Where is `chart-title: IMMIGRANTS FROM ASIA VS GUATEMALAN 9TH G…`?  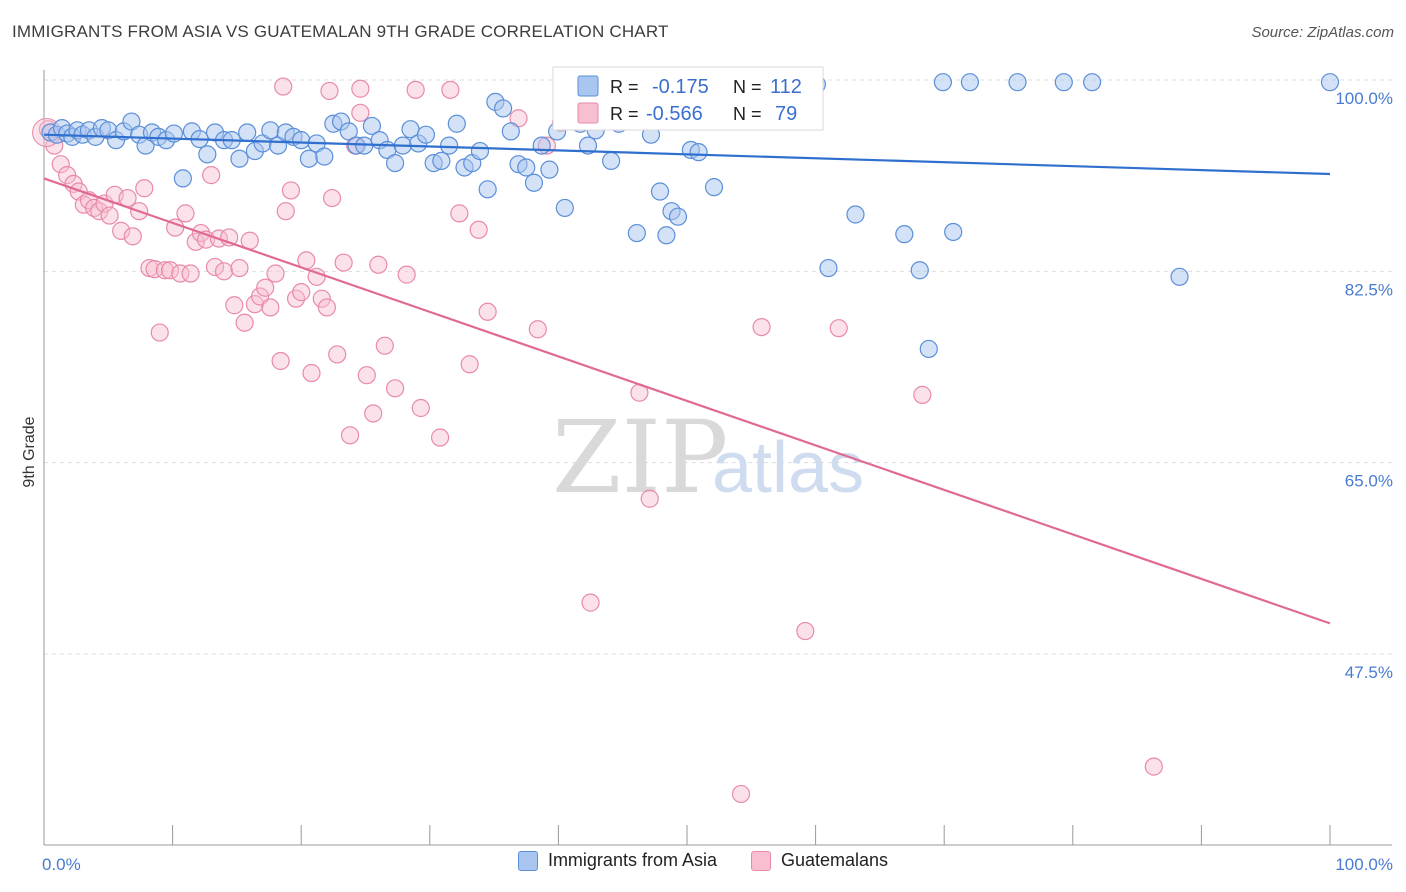
chart-title: IMMIGRANTS FROM ASIA VS GUATEMALAN 9TH G… is located at coordinates (340, 31).